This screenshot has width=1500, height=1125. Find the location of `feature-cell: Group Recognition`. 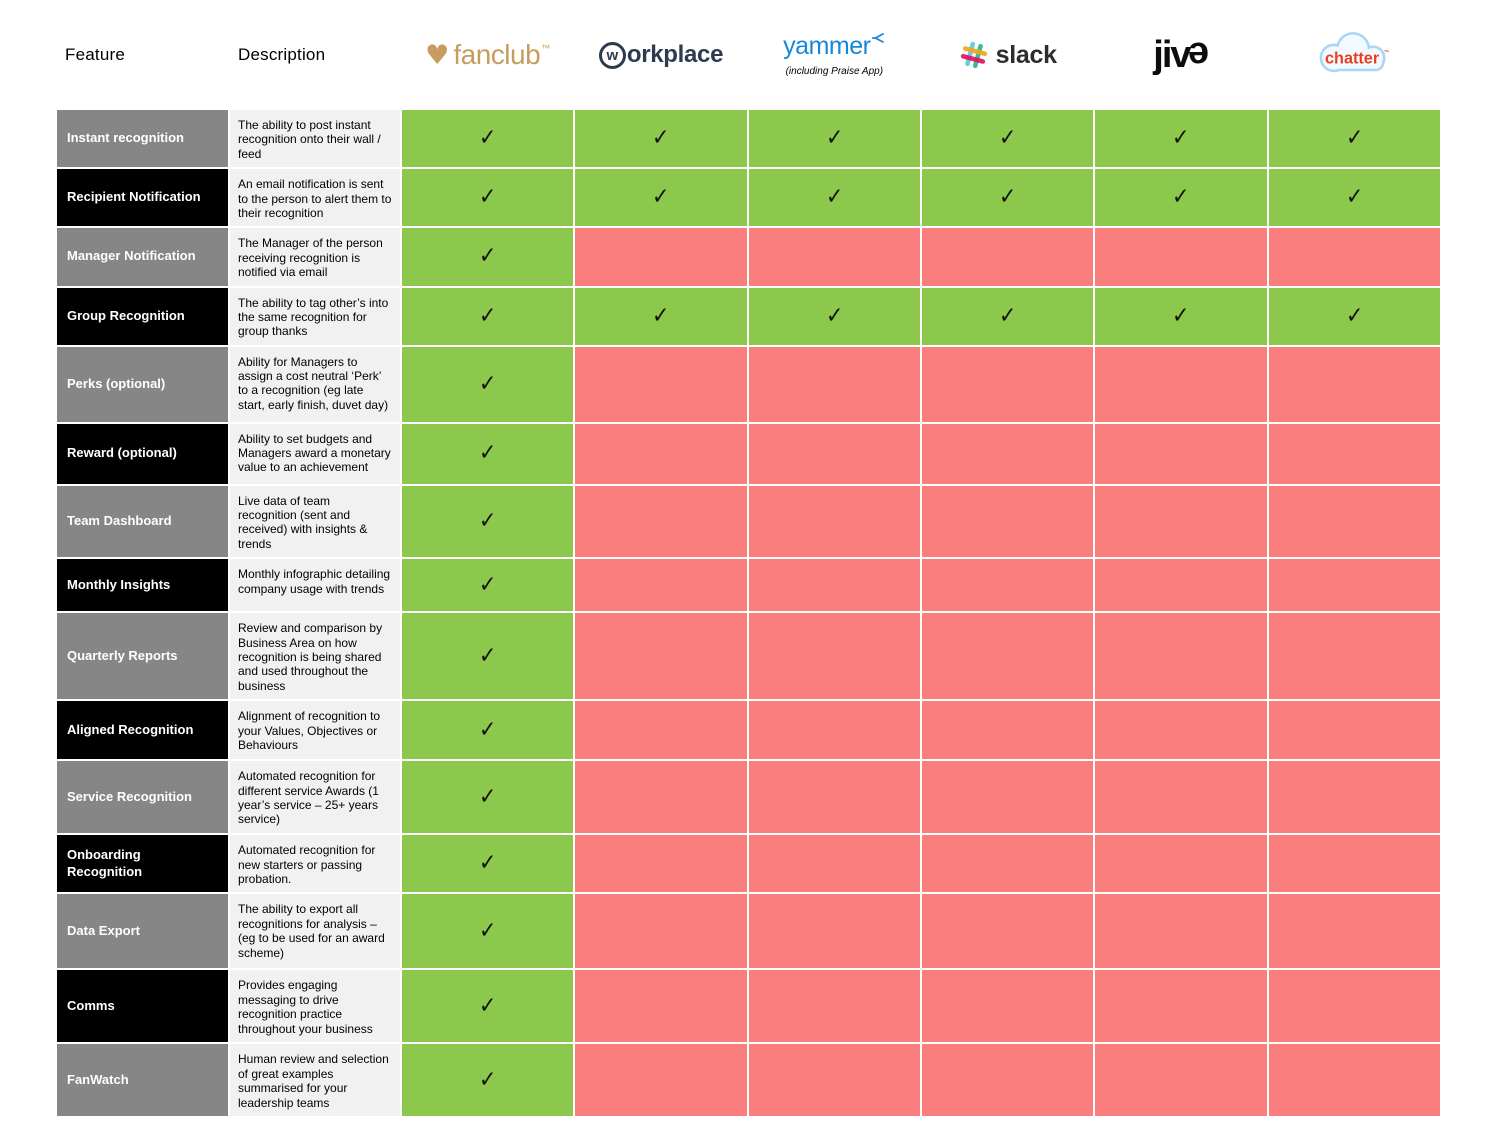

feature-cell: Group Recognition is located at coordinates (142, 316).